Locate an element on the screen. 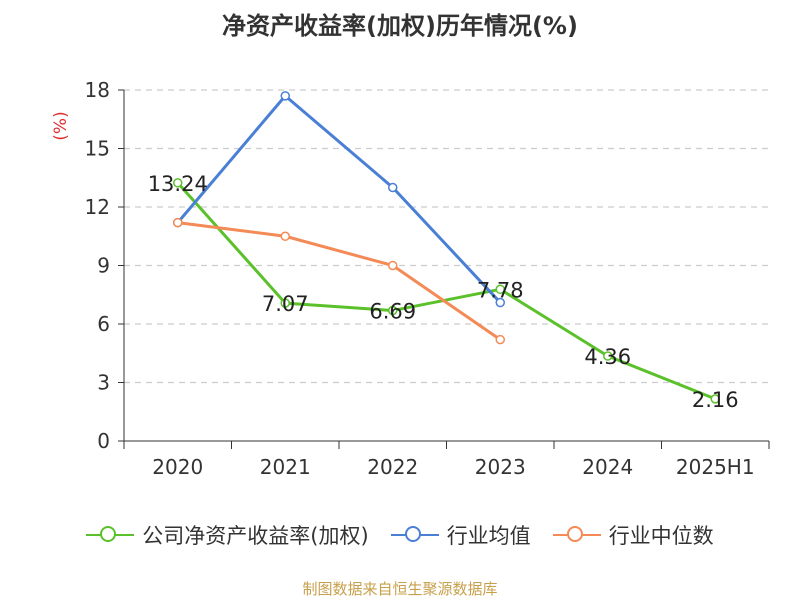 The width and height of the screenshot is (800, 600). legend: 公司净资产收益率(加权) 行业均值 行业中位数 is located at coordinates (400, 535).